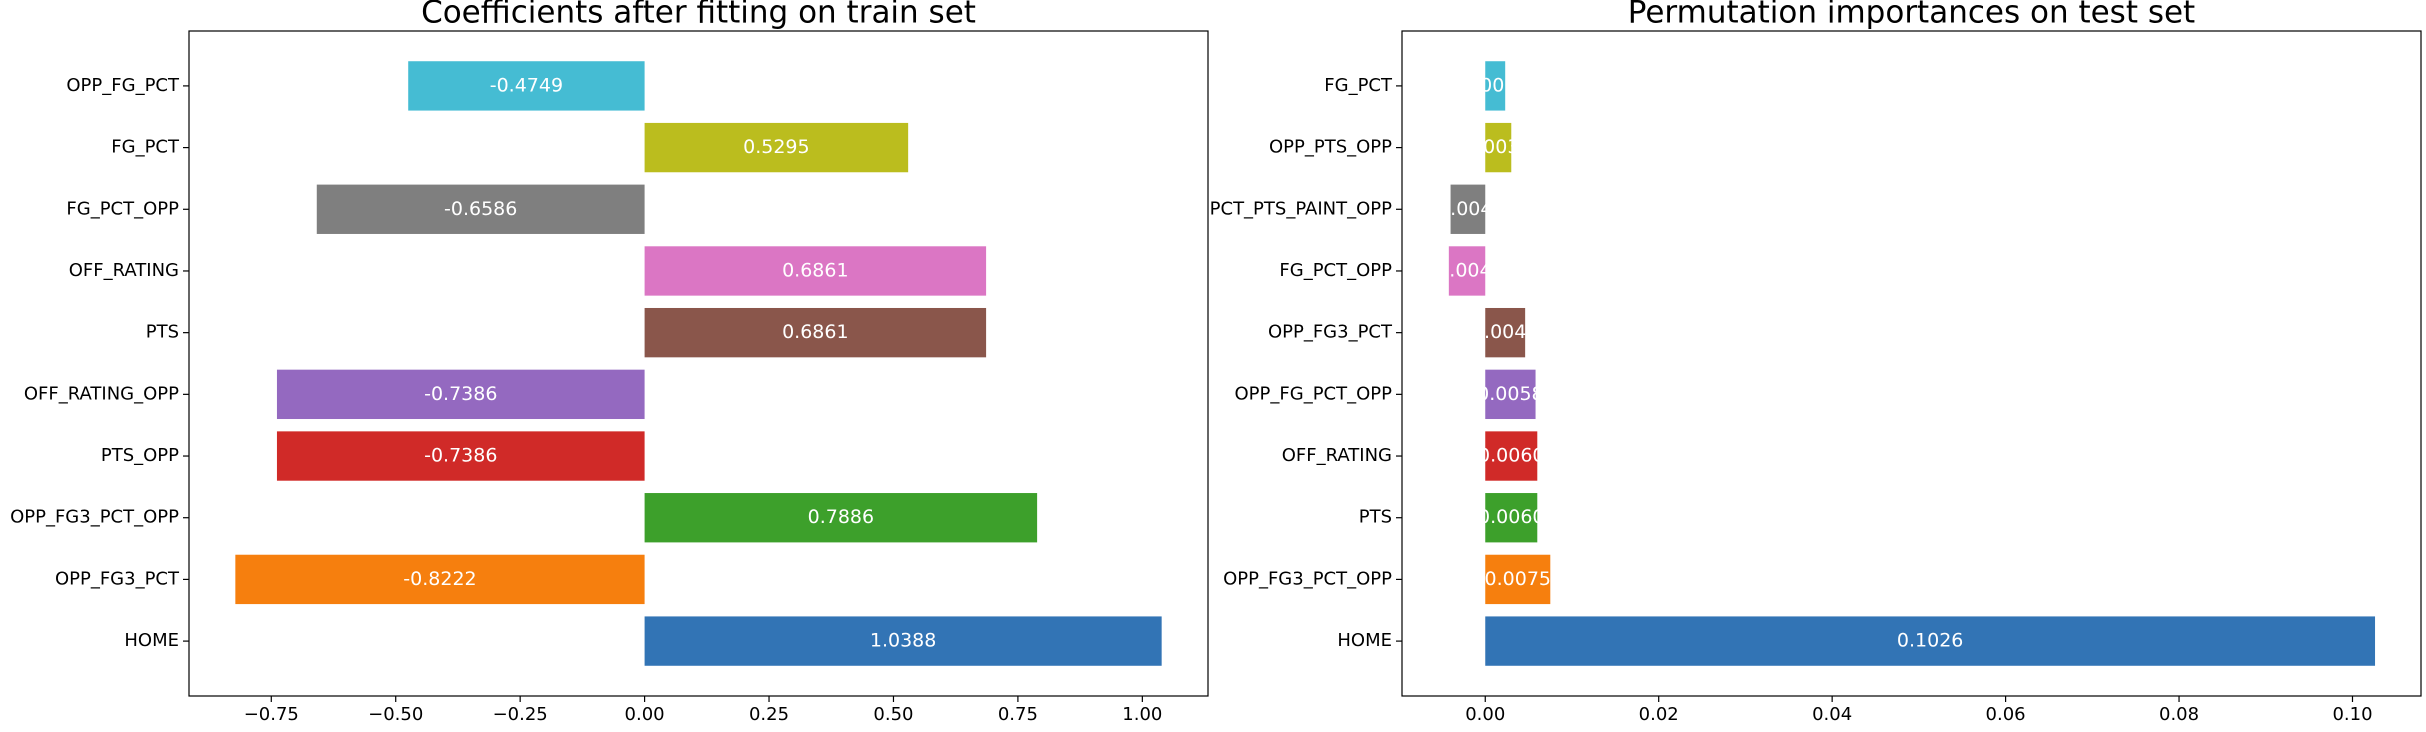 Image resolution: width=2426 pixels, height=732 pixels. Describe the element at coordinates (1832, 714) in the screenshot. I see `x-tick-label: 0.04` at that location.